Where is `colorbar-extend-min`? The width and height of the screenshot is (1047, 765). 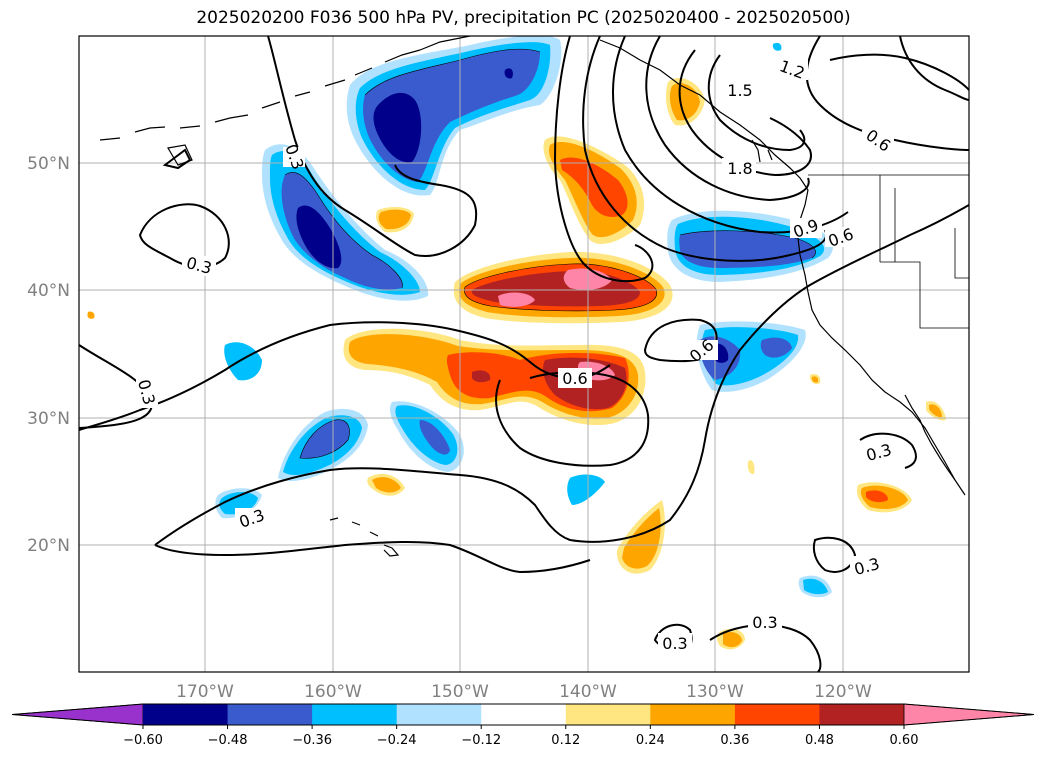
colorbar-extend-min is located at coordinates (77, 714).